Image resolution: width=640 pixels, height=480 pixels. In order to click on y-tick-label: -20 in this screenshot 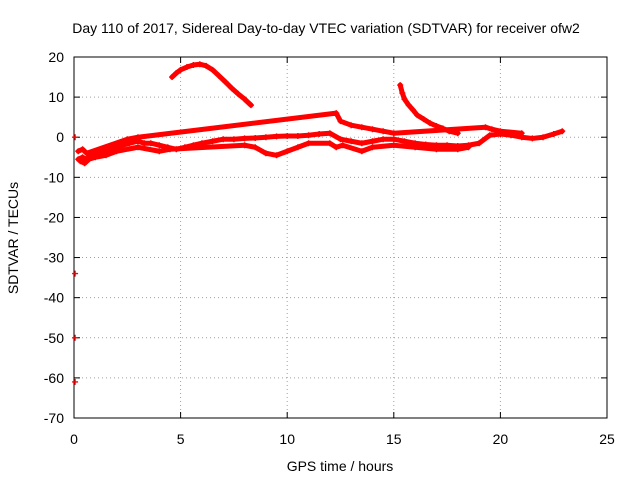, I will do `click(54, 217)`.